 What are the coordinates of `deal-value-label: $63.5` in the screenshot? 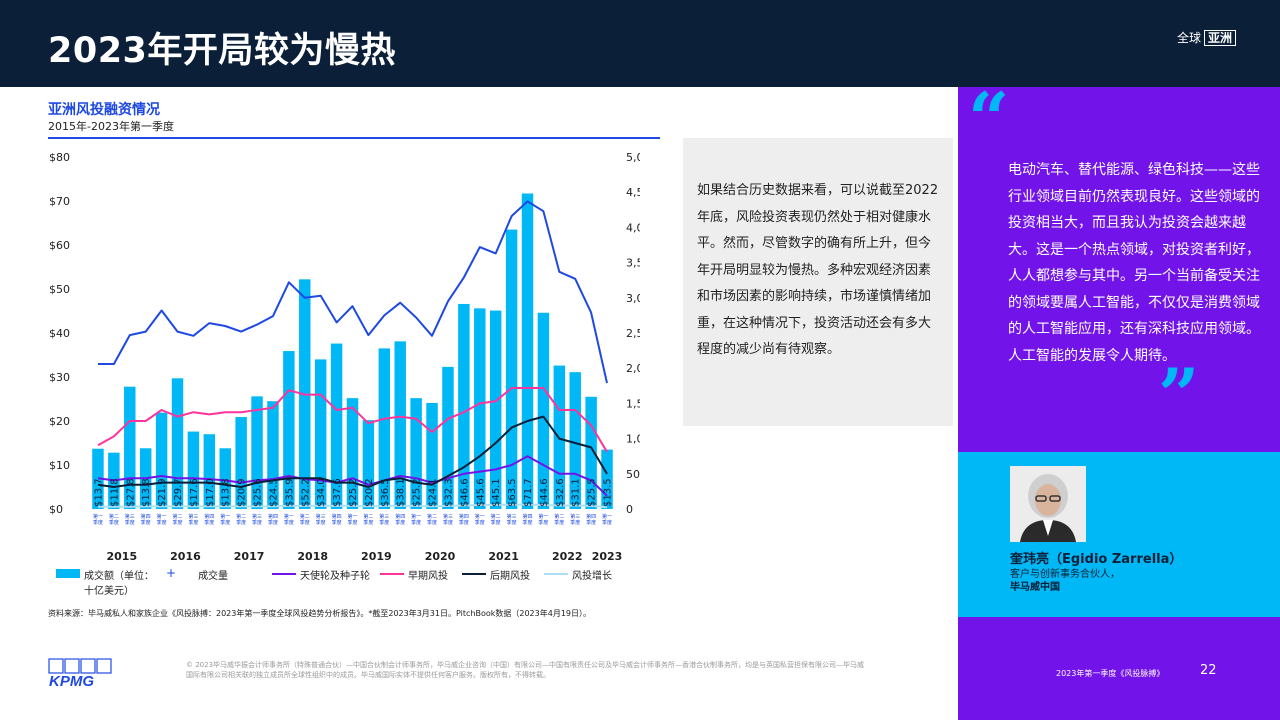 It's located at (512, 492).